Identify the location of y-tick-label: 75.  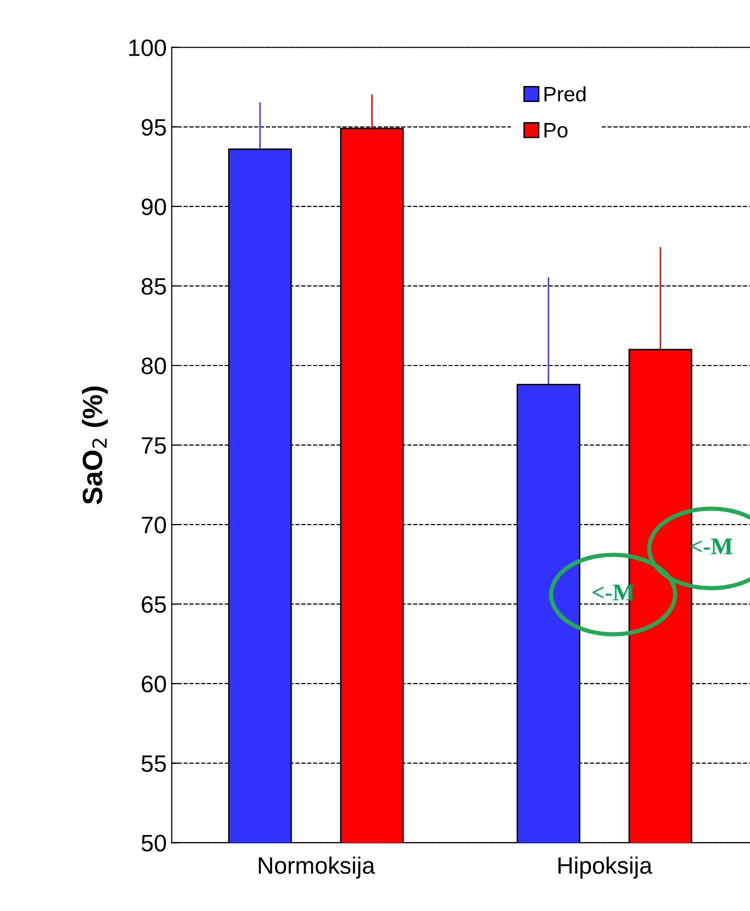
(154, 445).